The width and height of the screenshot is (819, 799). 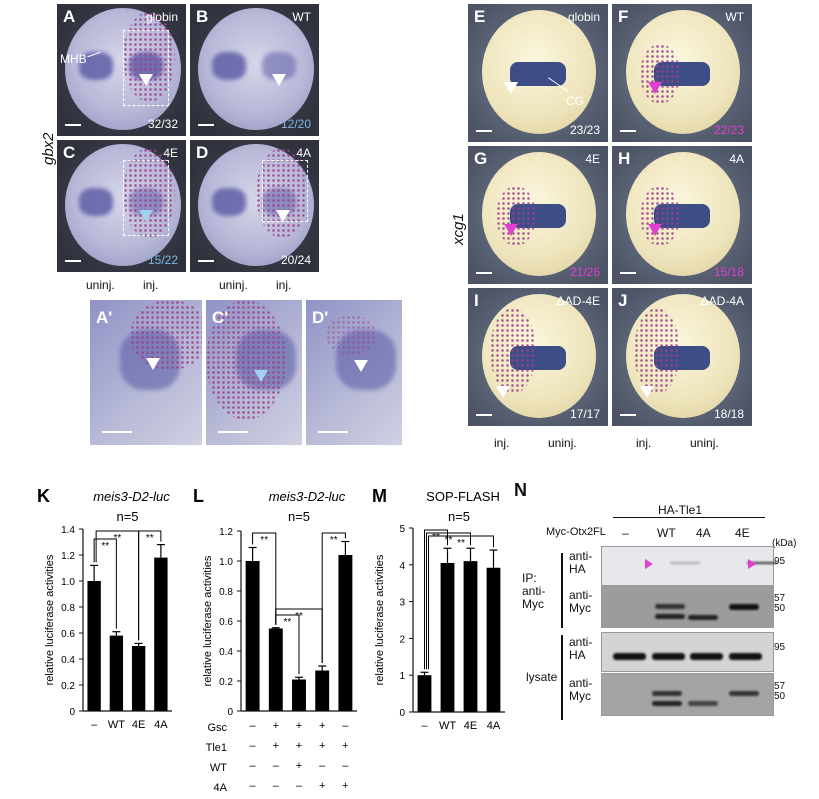 What do you see at coordinates (202, 152) in the screenshot?
I see `panel-letter: D` at bounding box center [202, 152].